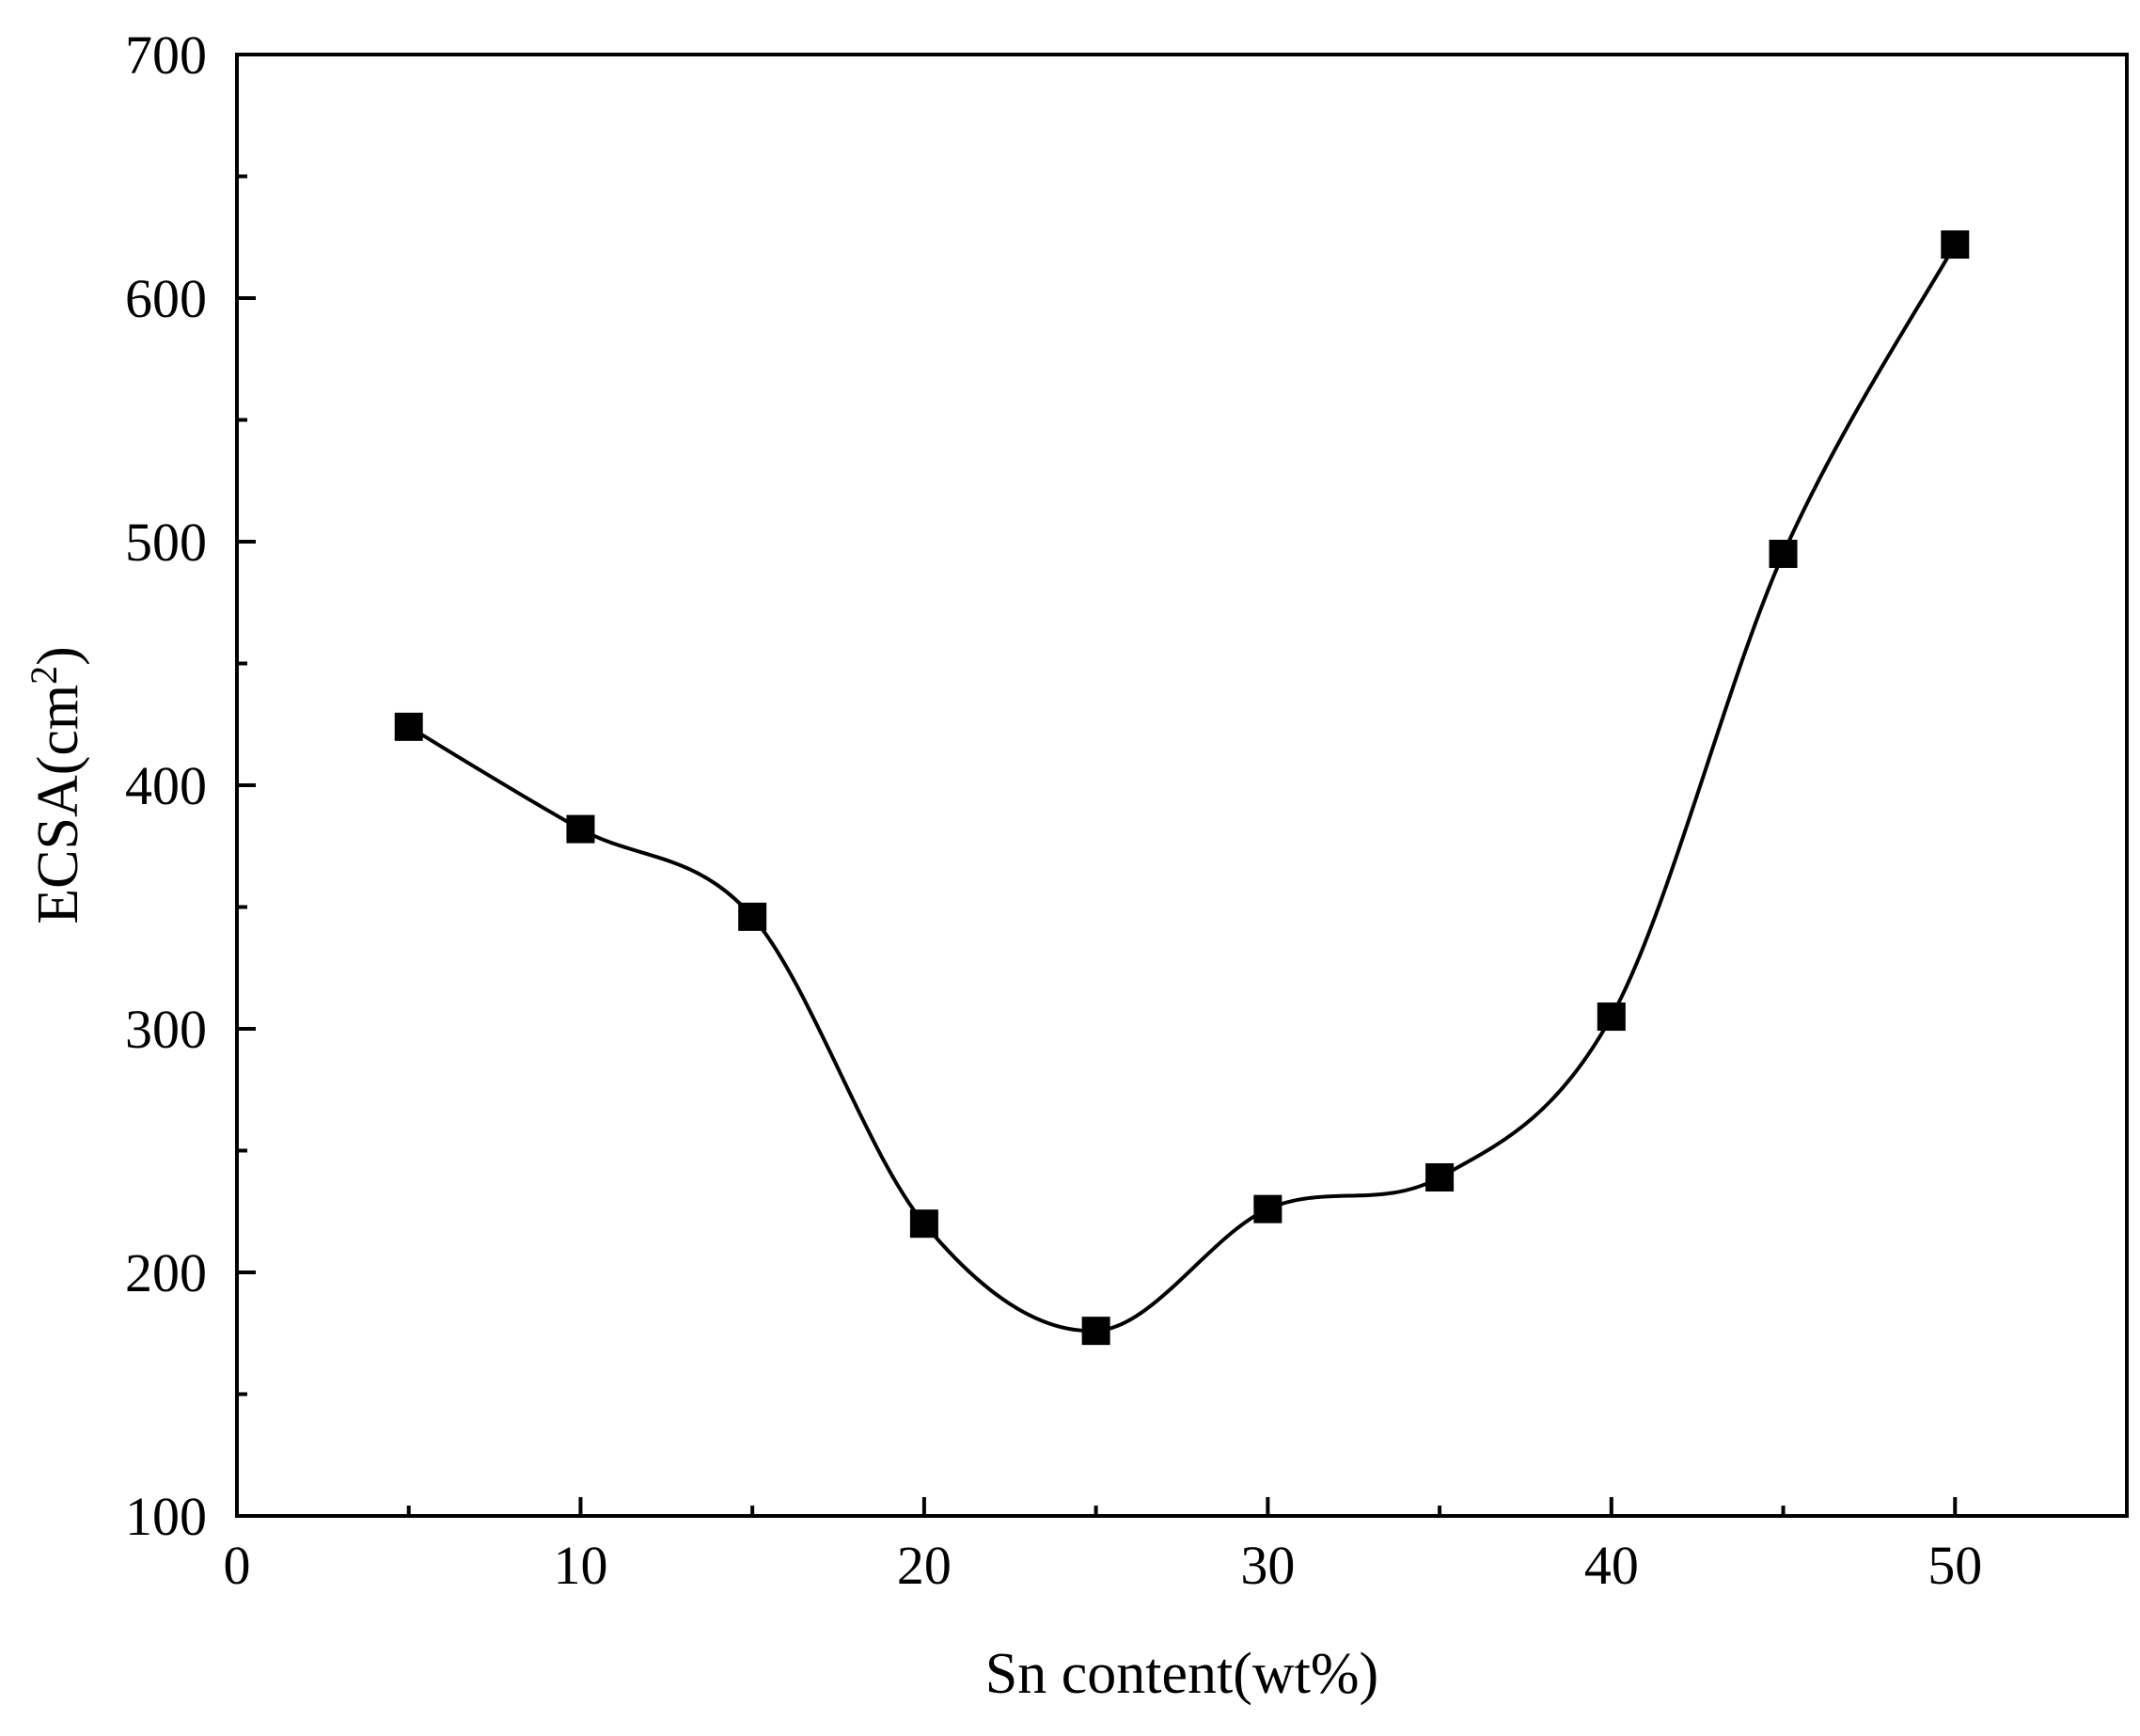 The height and width of the screenshot is (1736, 2140). I want to click on x-tick-label: 50, so click(1955, 1565).